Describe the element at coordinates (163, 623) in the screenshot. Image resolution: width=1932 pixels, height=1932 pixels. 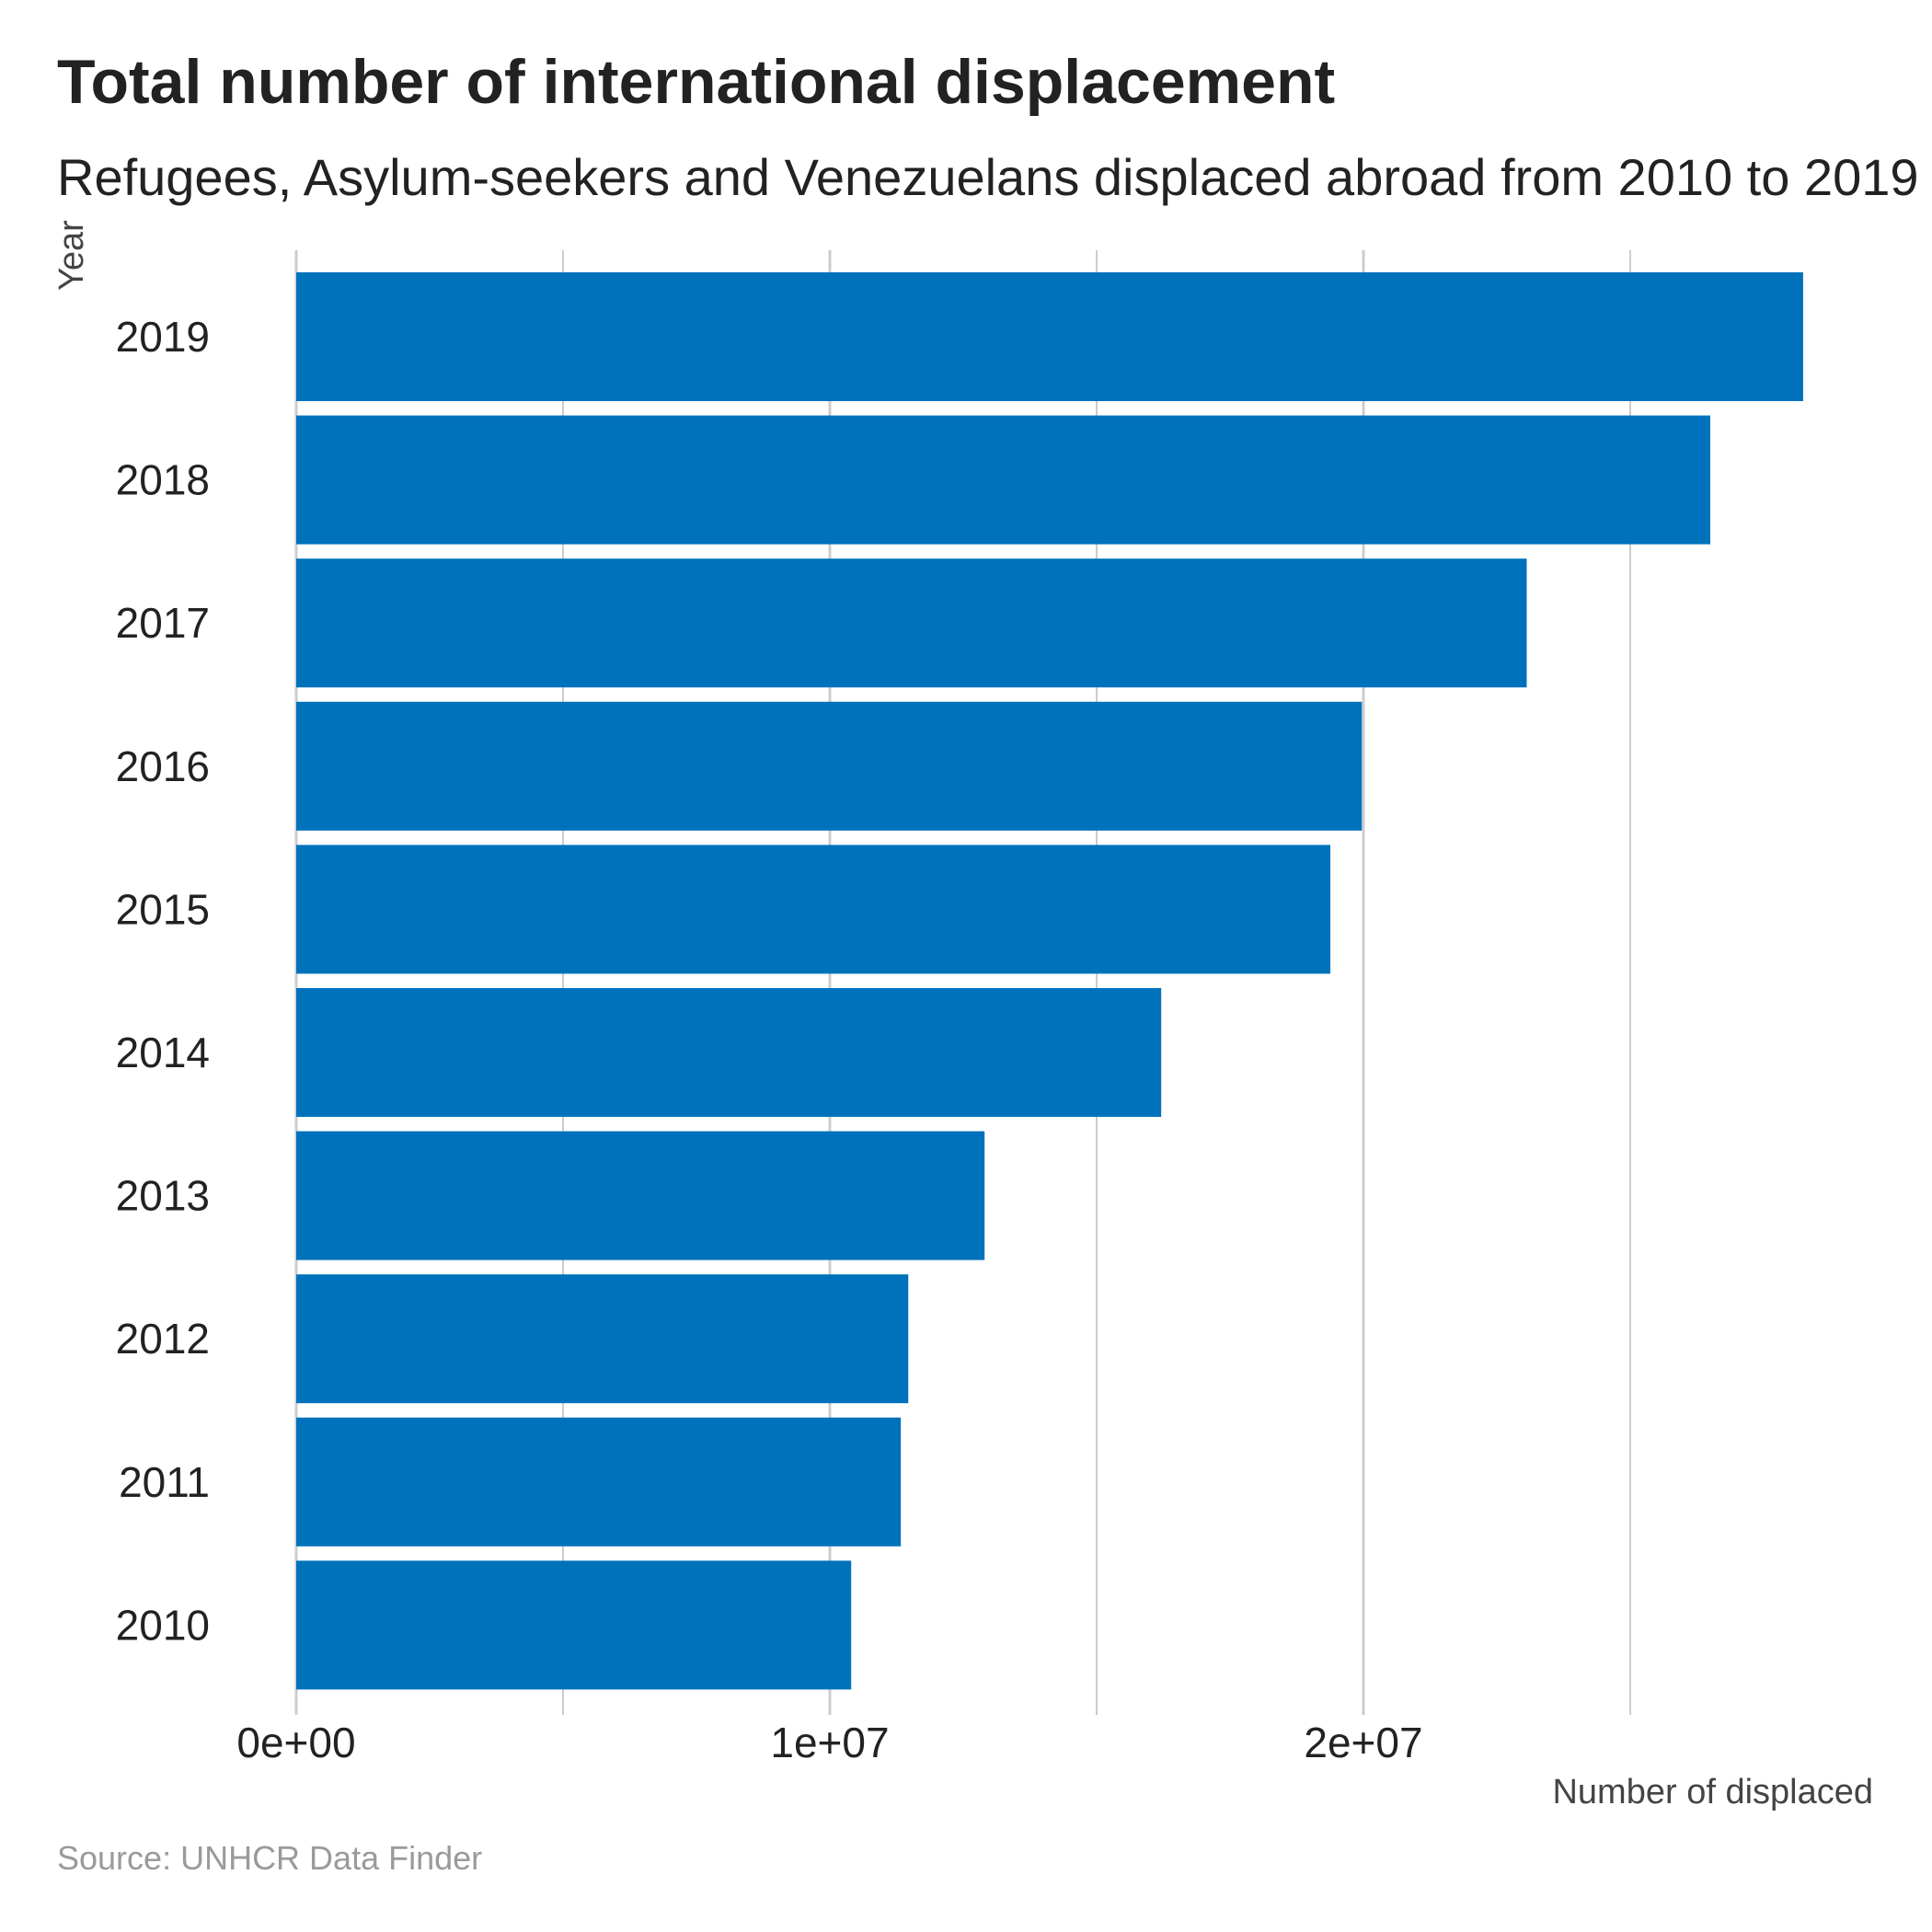
I see `y-tick-label-2017: 2017` at that location.